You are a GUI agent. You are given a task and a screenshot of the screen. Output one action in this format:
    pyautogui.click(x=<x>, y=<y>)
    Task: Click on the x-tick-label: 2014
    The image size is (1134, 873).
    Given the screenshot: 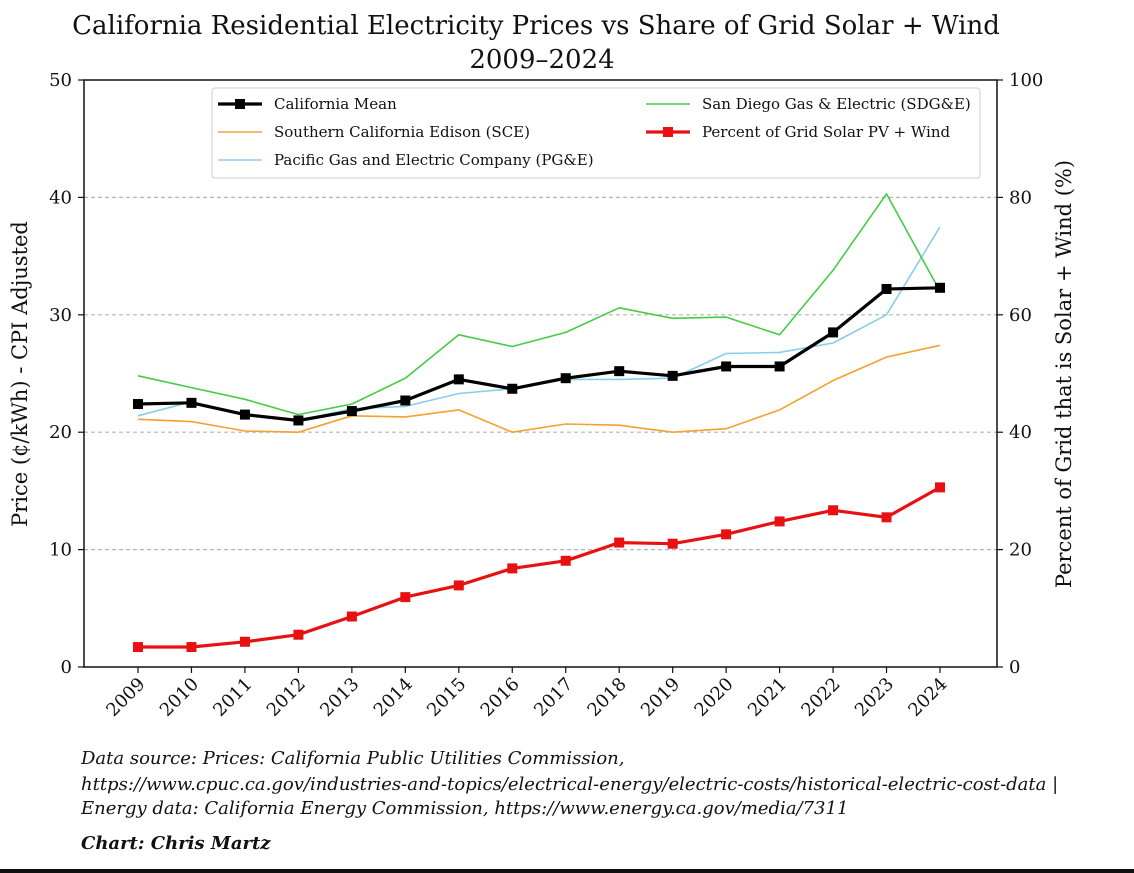 What is the action you would take?
    pyautogui.click(x=393, y=697)
    